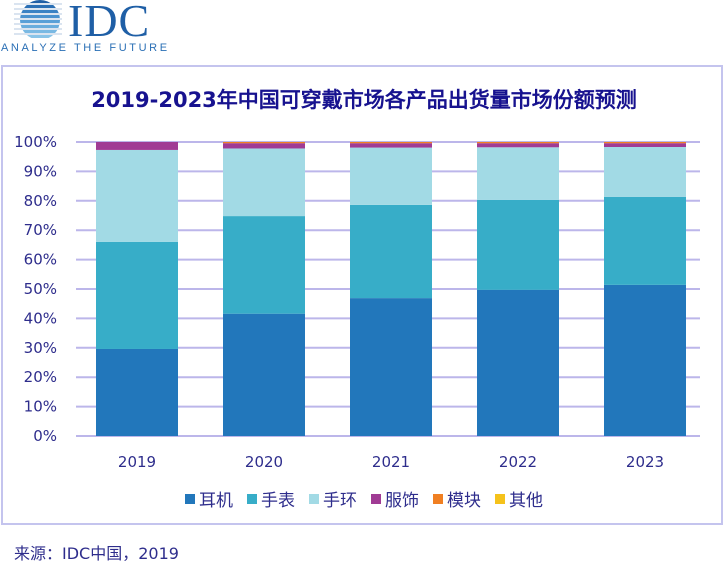 This screenshot has height=564, width=728. I want to click on y-axis-ticks: 0% 10% 20% 30% 40% 50% 60% 70% 80% 90% 100%, so click(35, 289).